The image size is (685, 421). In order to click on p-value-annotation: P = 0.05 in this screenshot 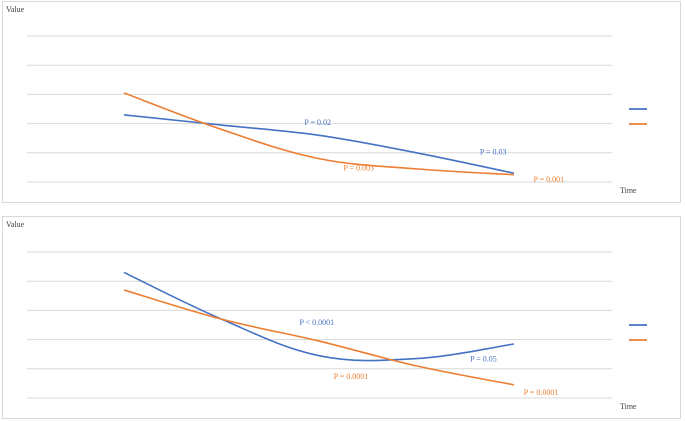, I will do `click(483, 359)`.